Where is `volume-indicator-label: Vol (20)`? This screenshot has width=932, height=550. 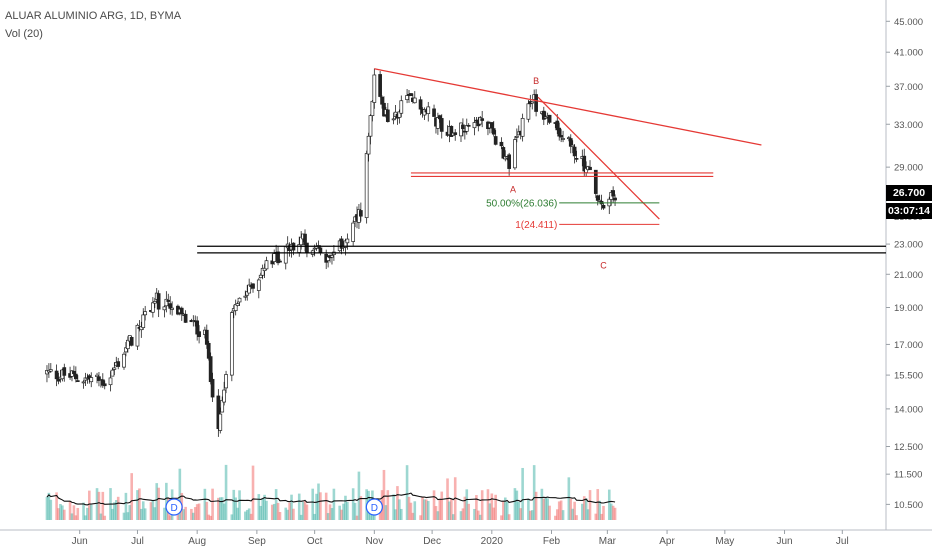 volume-indicator-label: Vol (20) is located at coordinates (24, 34).